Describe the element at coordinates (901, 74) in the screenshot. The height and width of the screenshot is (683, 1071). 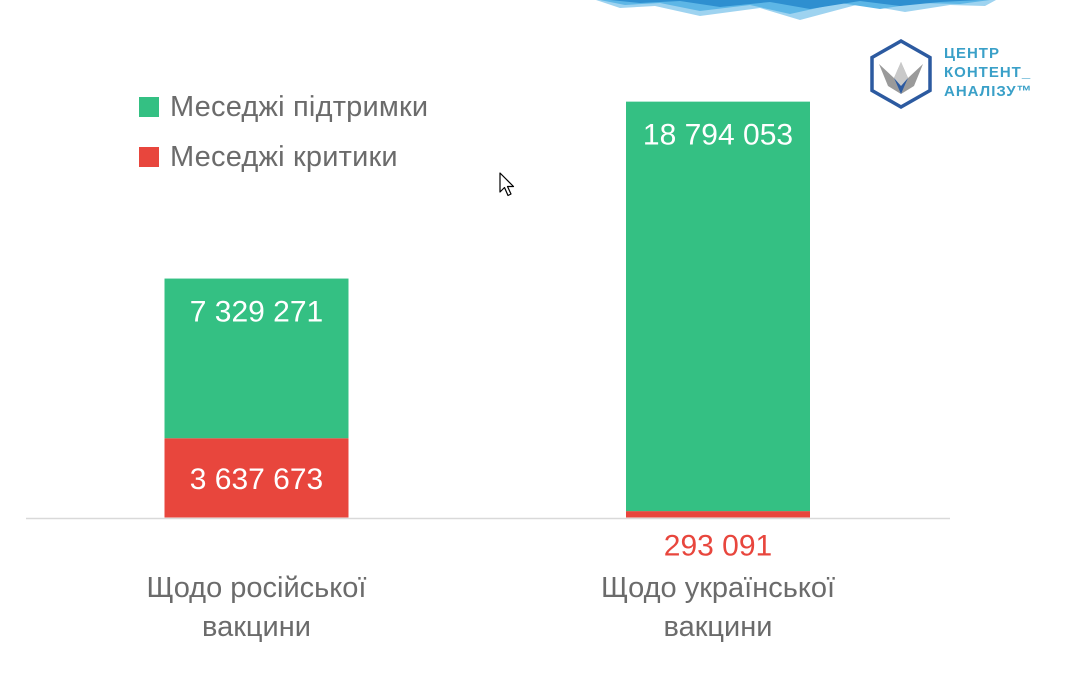
I see `logo-hexagon-icon` at that location.